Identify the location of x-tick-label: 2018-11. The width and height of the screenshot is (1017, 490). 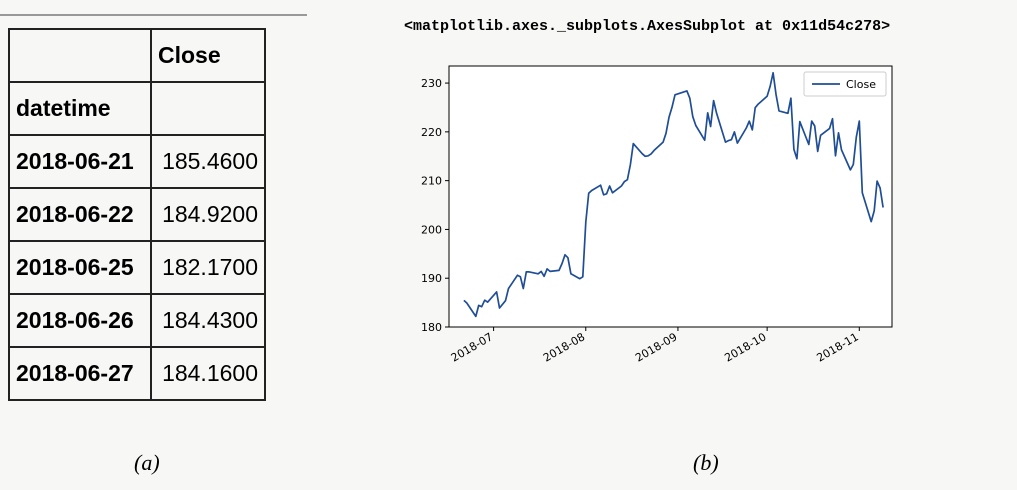
(837, 347).